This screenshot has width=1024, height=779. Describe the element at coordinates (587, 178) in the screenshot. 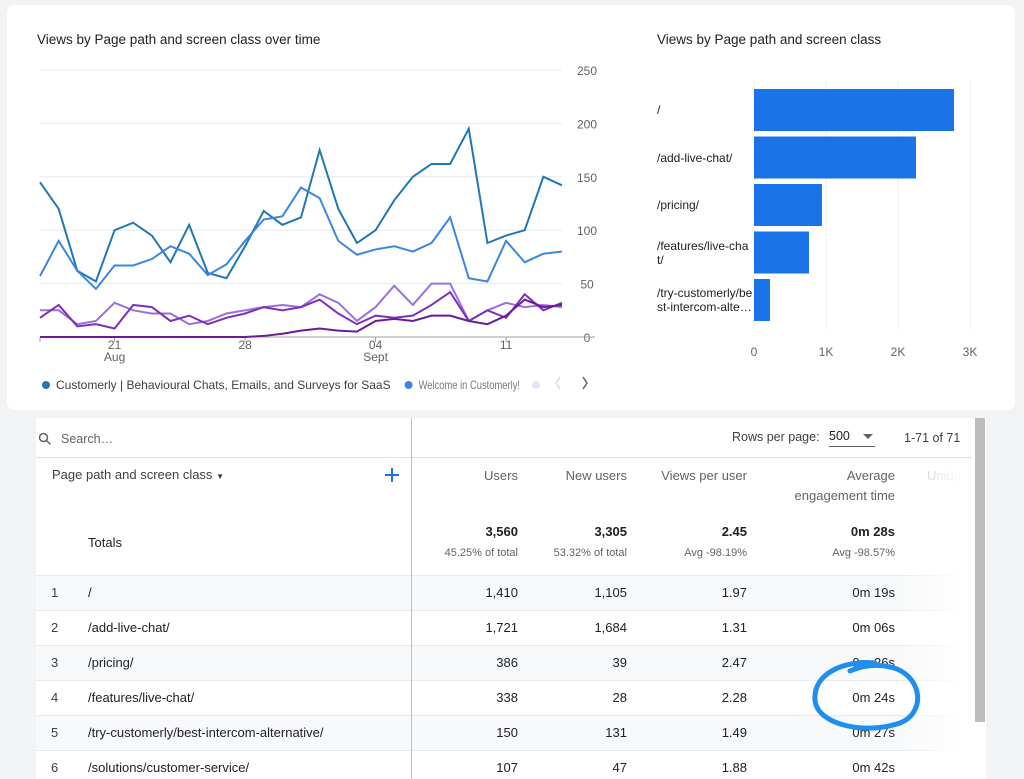

I see `y-tick-label: 150` at that location.